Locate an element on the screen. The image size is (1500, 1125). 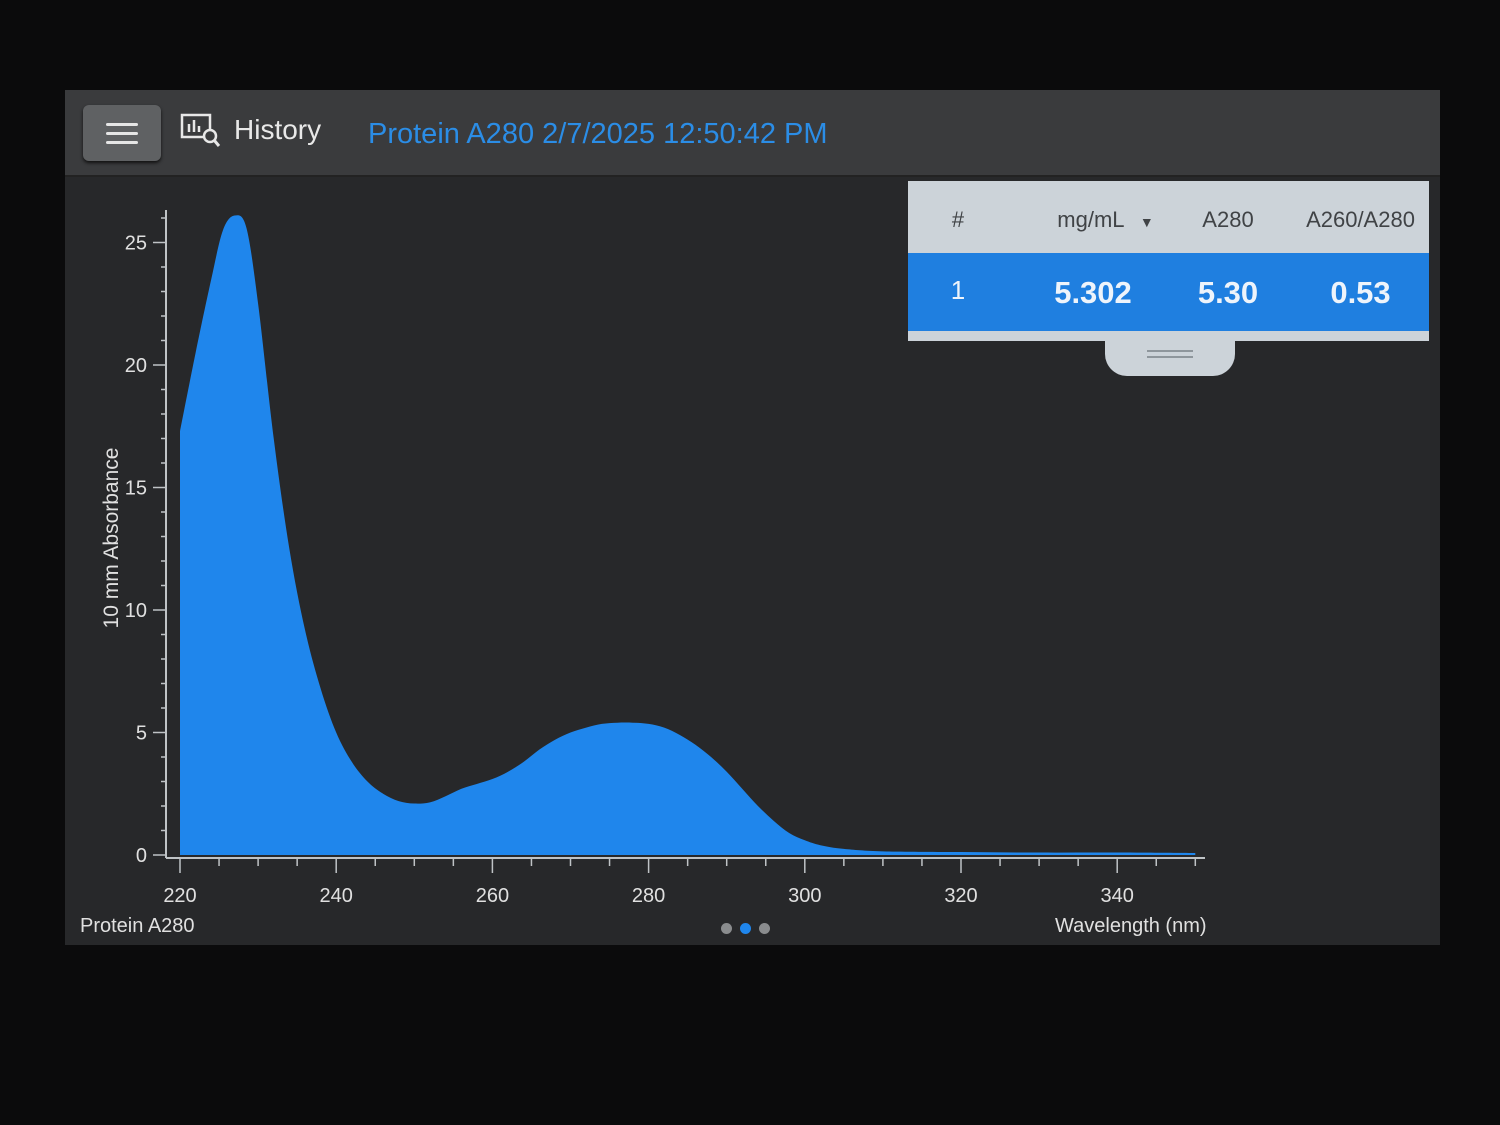
table-row: 1 5.302 5.30 0.53 is located at coordinates (1168, 292).